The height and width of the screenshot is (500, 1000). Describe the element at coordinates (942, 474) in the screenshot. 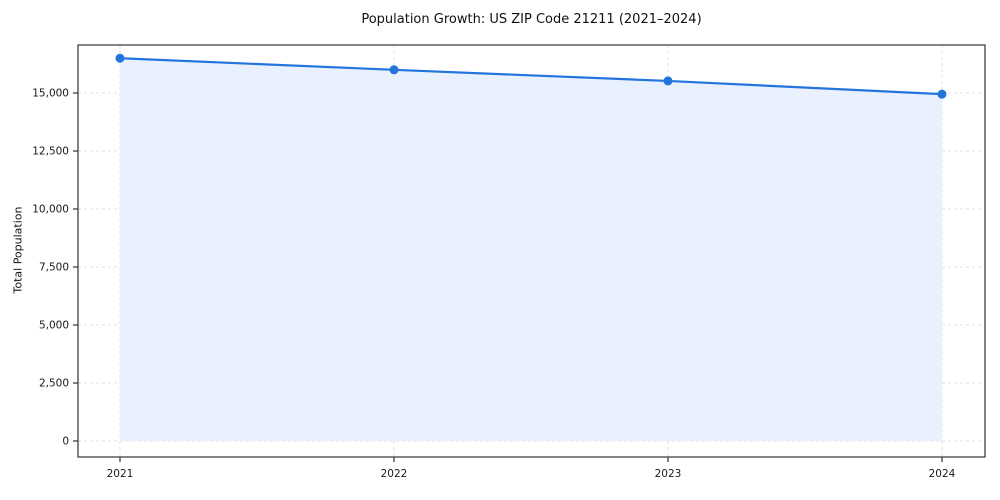

I see `x-tick-label: 2024` at that location.